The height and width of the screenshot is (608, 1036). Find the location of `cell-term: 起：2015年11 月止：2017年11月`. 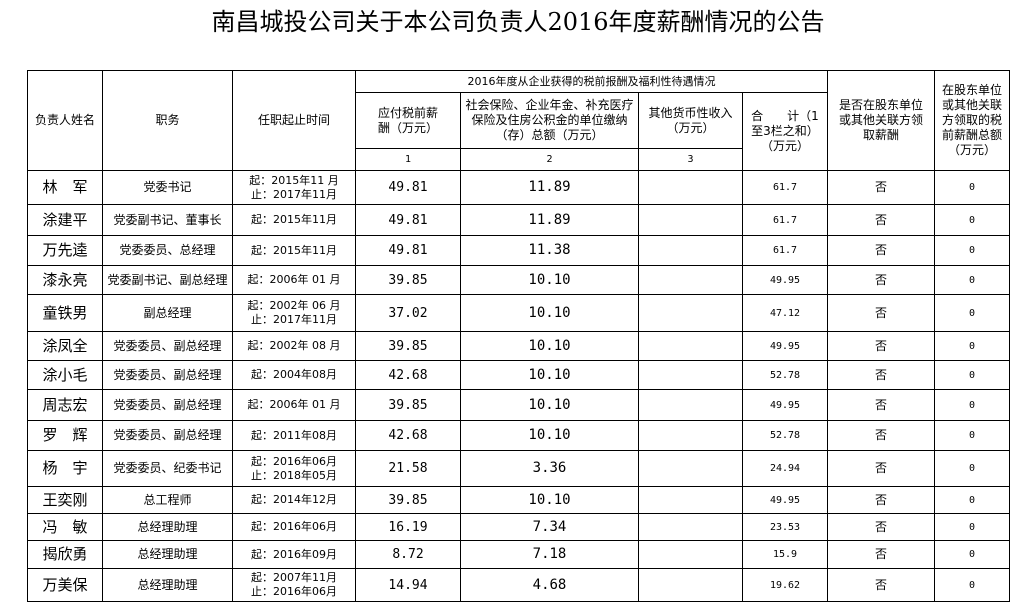

cell-term: 起：2015年11 月止：2017年11月 is located at coordinates (294, 187).